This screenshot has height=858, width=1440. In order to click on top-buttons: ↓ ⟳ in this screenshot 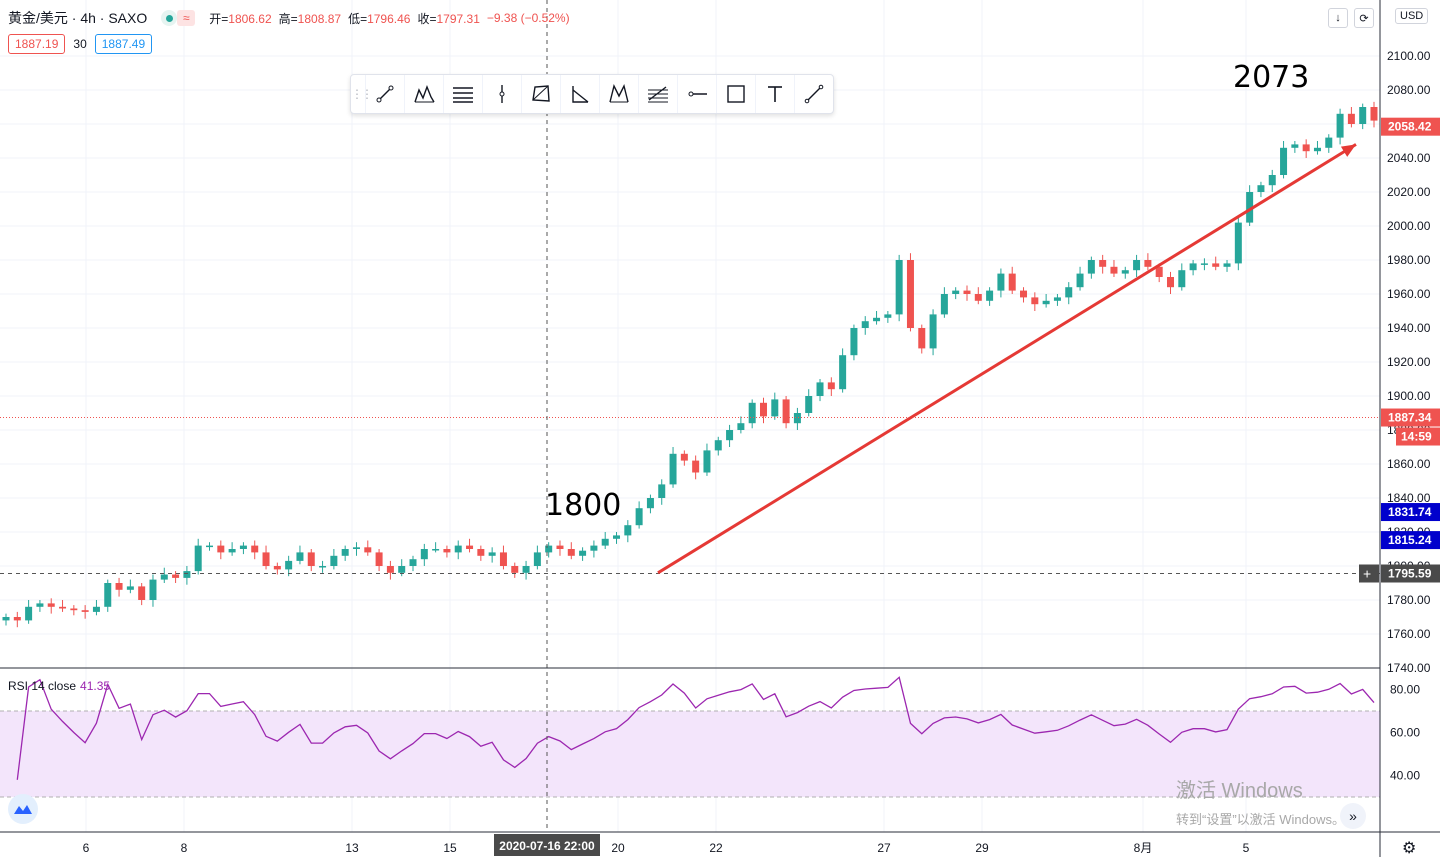, I will do `click(1354, 18)`.